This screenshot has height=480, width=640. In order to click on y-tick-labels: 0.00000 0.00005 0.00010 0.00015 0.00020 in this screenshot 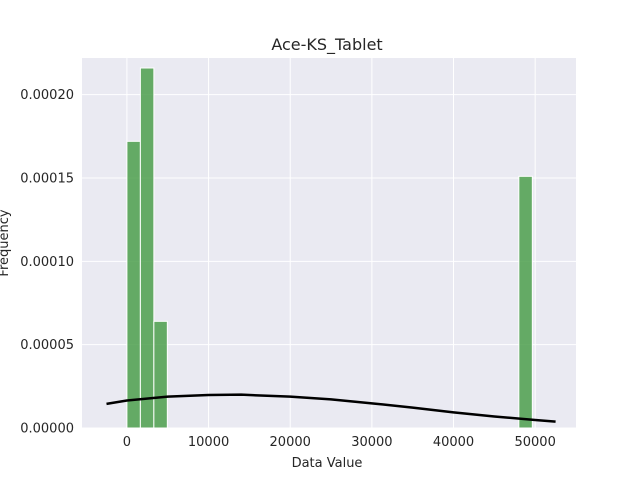, I will do `click(47, 262)`.